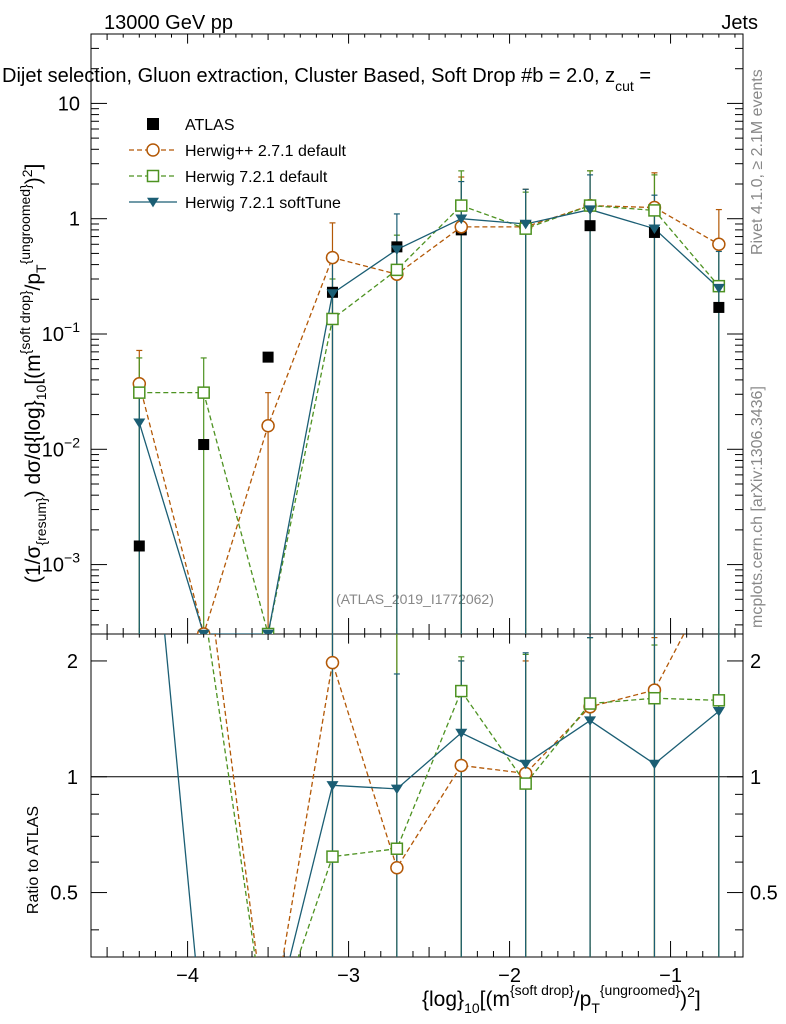 The width and height of the screenshot is (786, 1024). What do you see at coordinates (168, 23) in the screenshot?
I see `energy-label: 13000 GeV pp` at bounding box center [168, 23].